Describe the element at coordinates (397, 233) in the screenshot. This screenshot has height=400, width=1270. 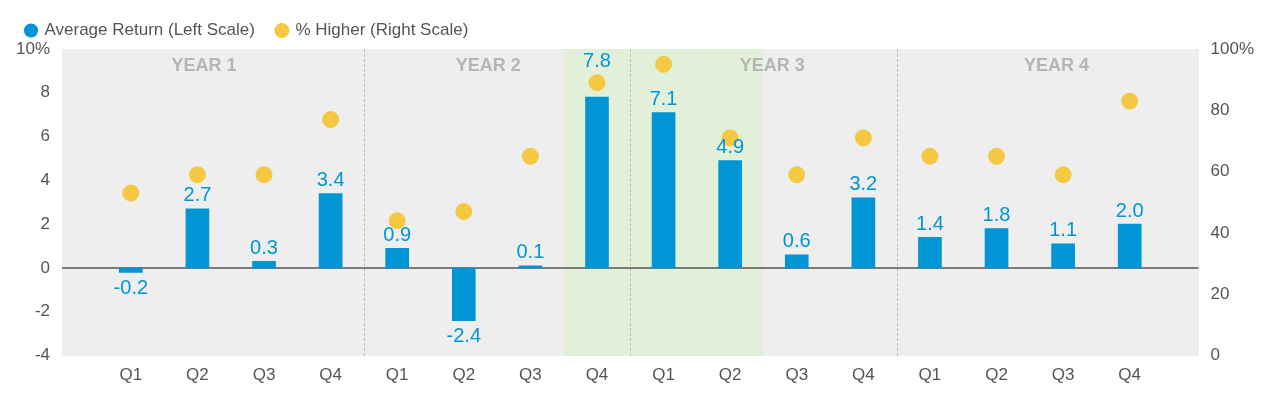
I see `data-label: 0.9` at that location.